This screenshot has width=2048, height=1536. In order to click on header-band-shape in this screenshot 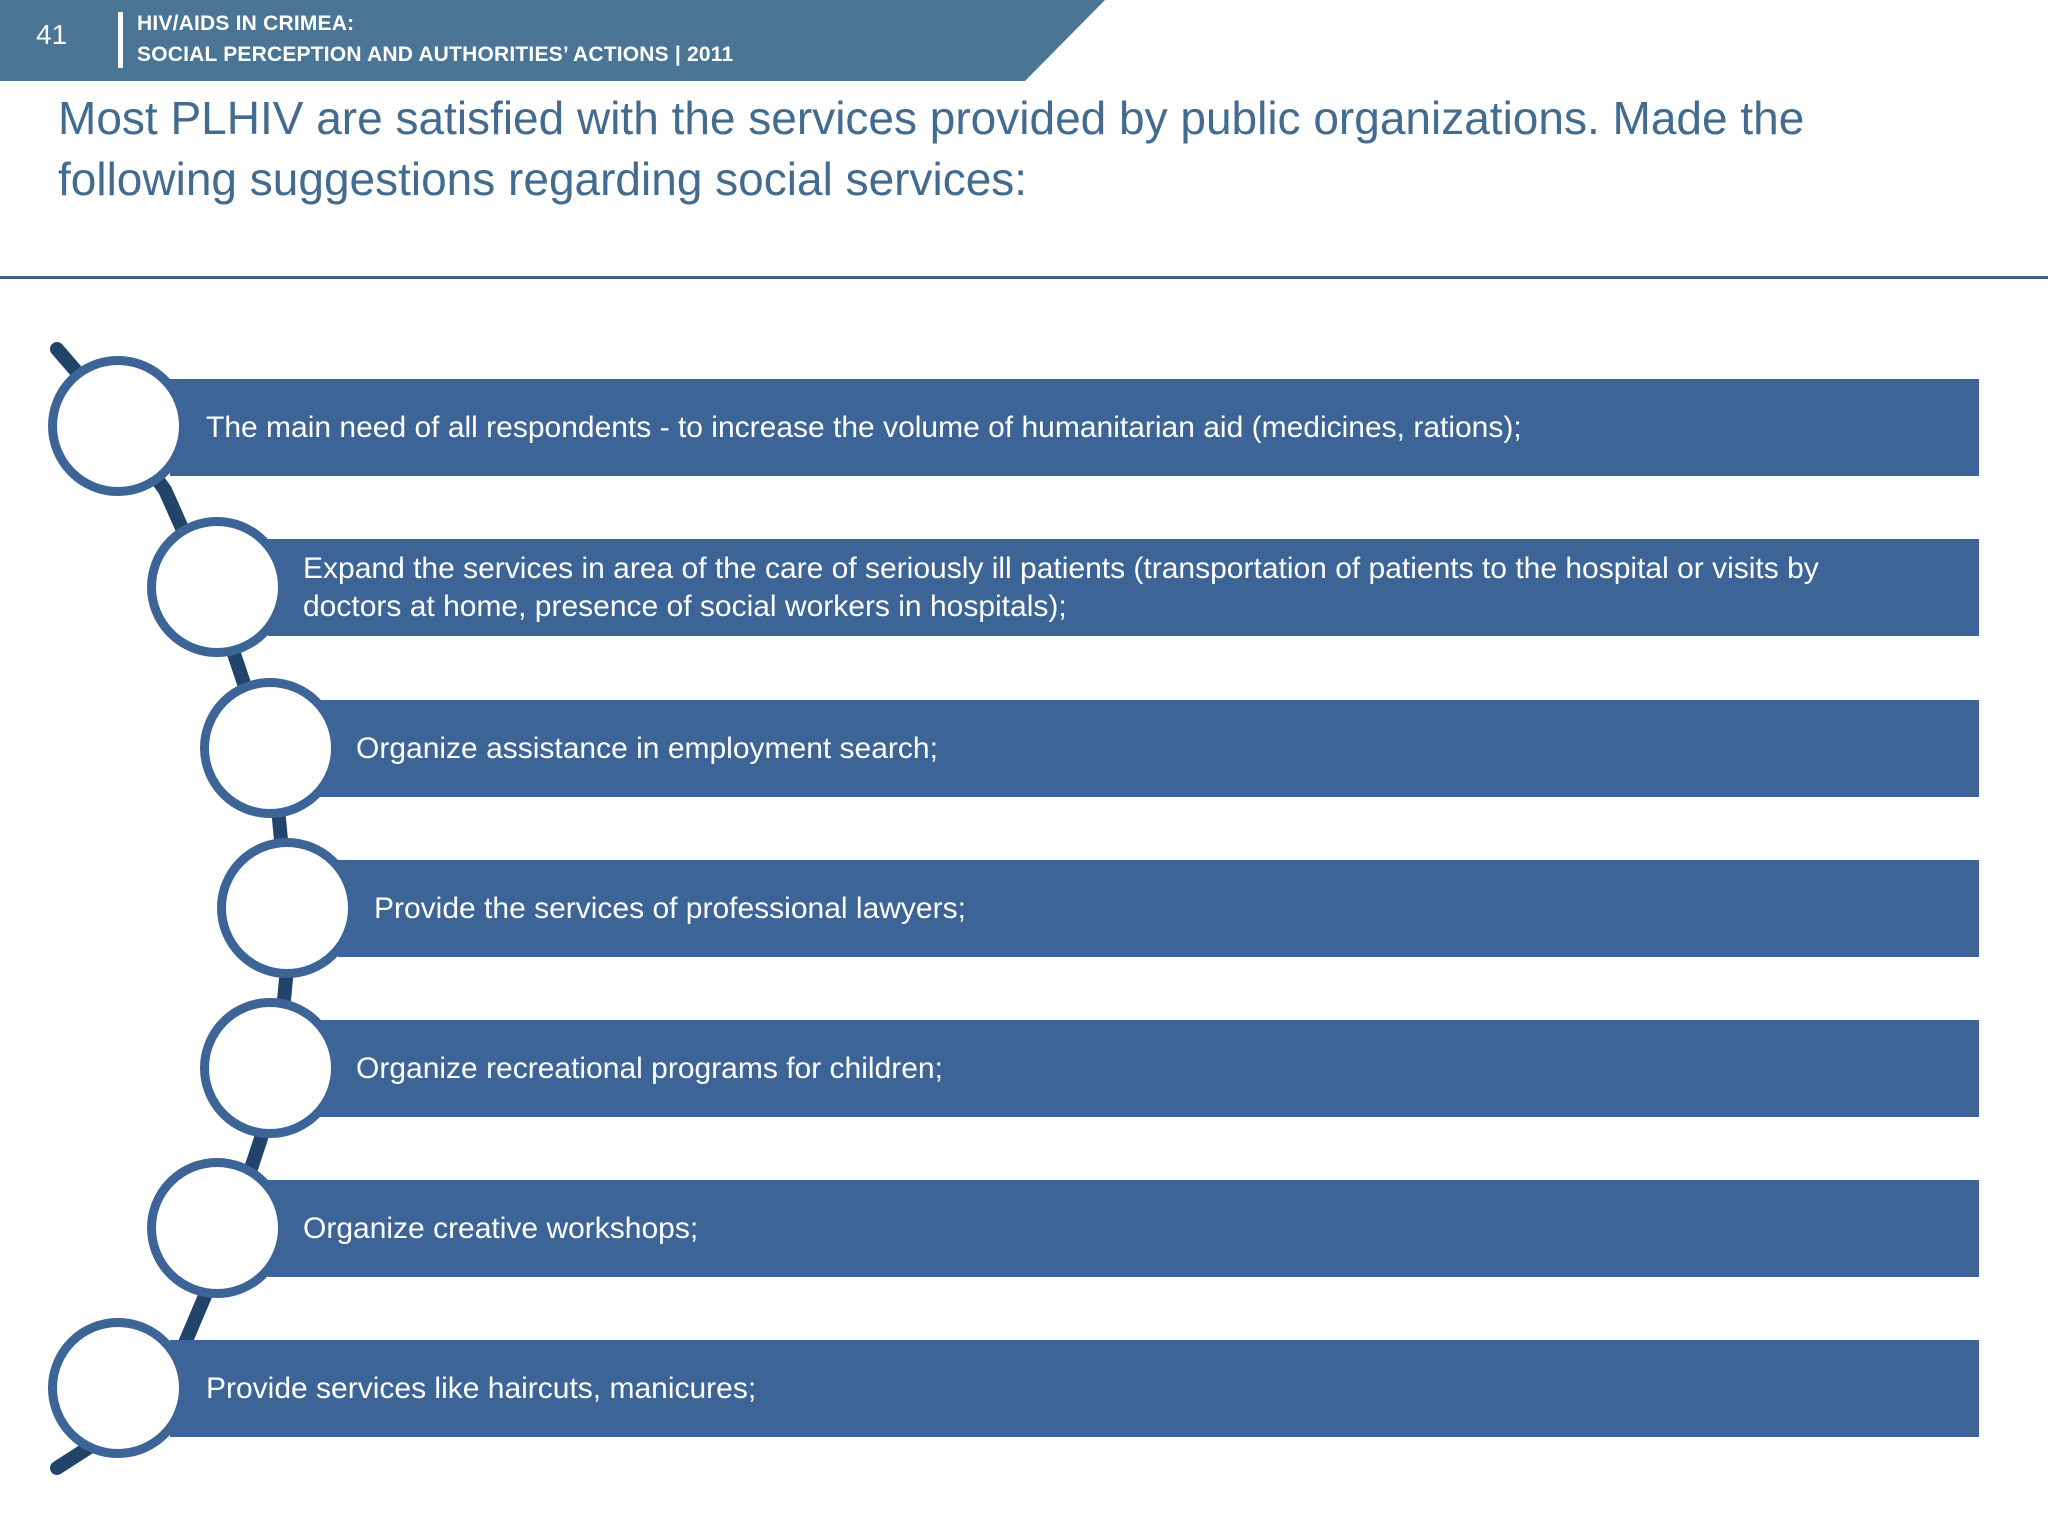, I will do `click(552, 40)`.